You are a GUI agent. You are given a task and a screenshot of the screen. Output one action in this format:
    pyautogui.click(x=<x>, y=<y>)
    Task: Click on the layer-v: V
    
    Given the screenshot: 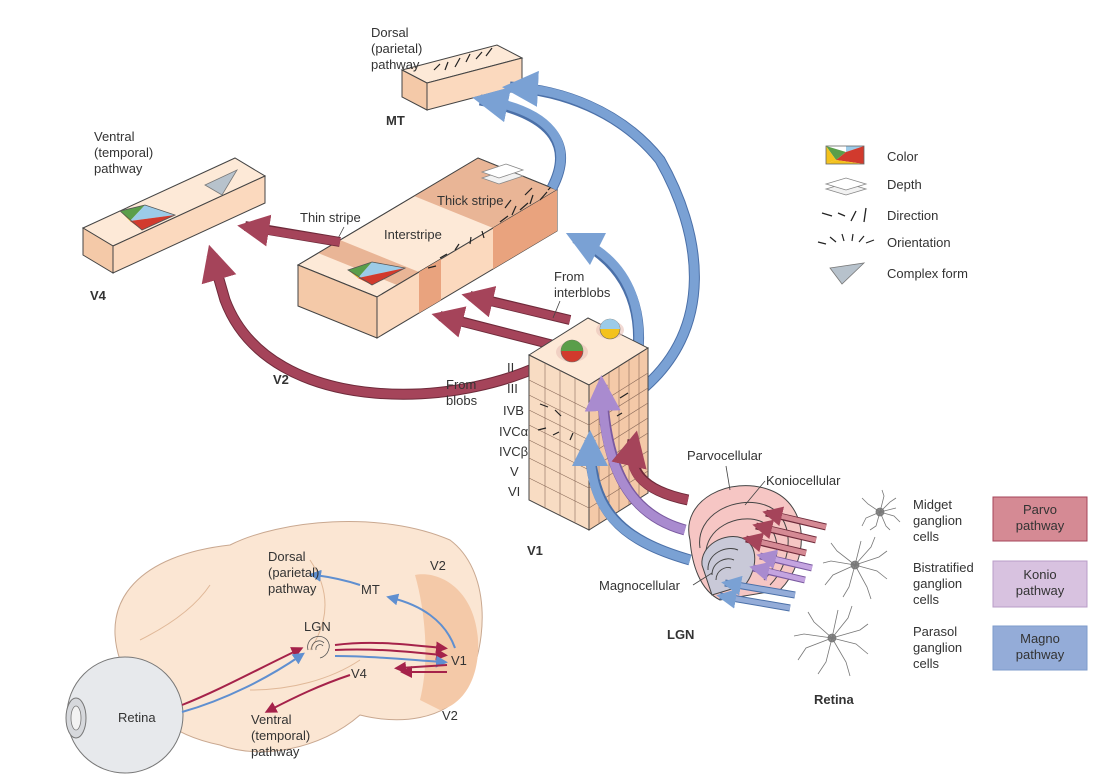 What is the action you would take?
    pyautogui.click(x=514, y=471)
    